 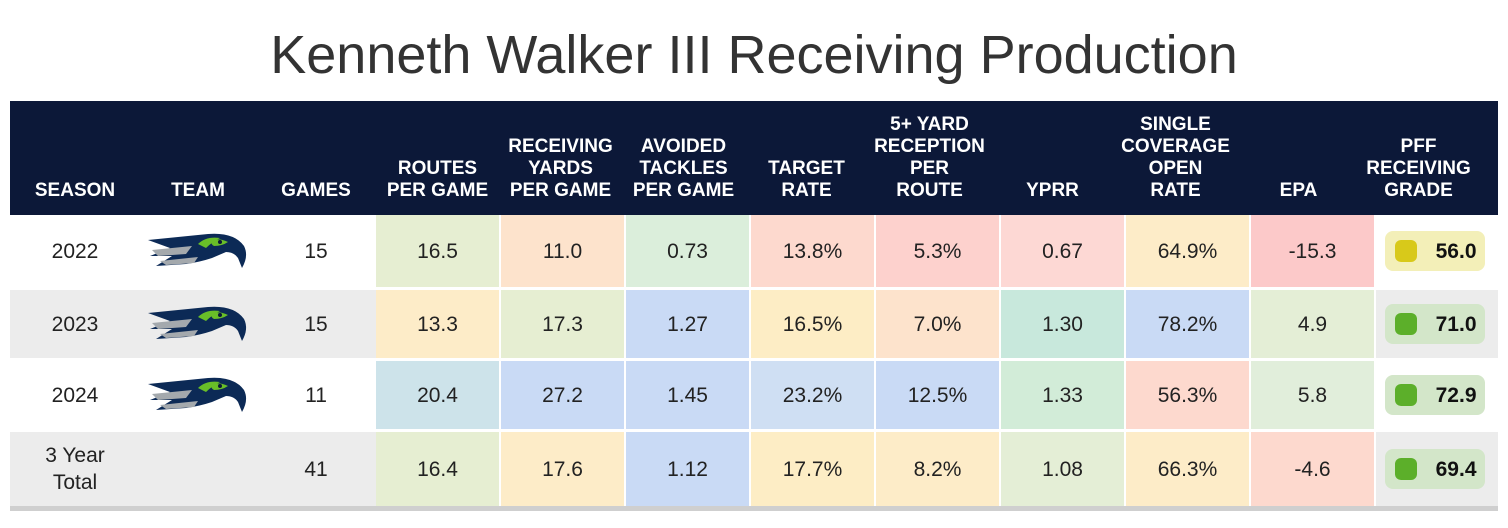 What do you see at coordinates (438, 251) in the screenshot?
I see `stat-cell: 16.5` at bounding box center [438, 251].